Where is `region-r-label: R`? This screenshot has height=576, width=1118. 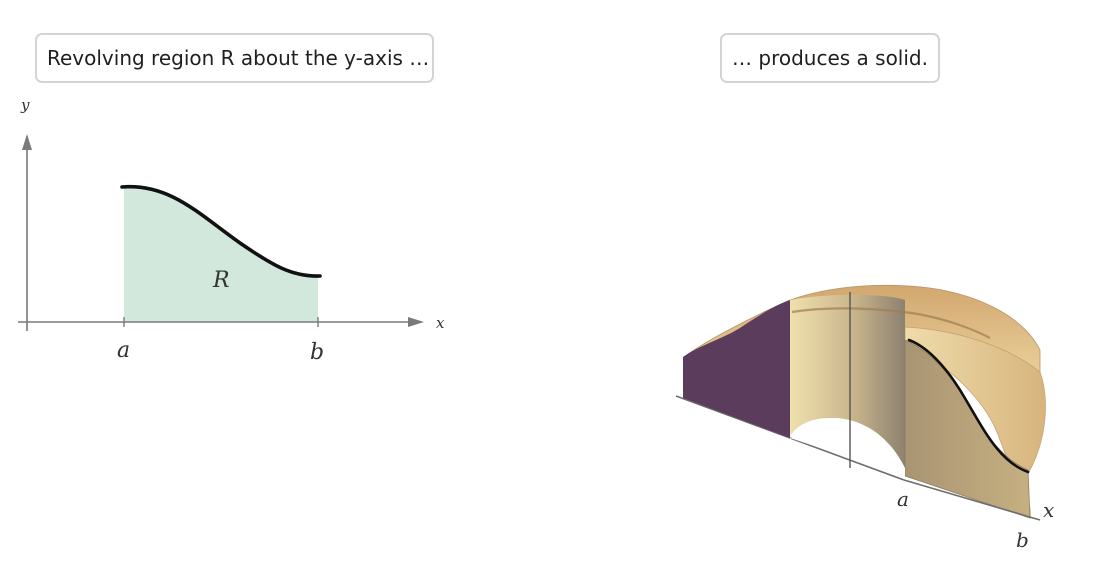
region-r-label: R is located at coordinates (221, 280).